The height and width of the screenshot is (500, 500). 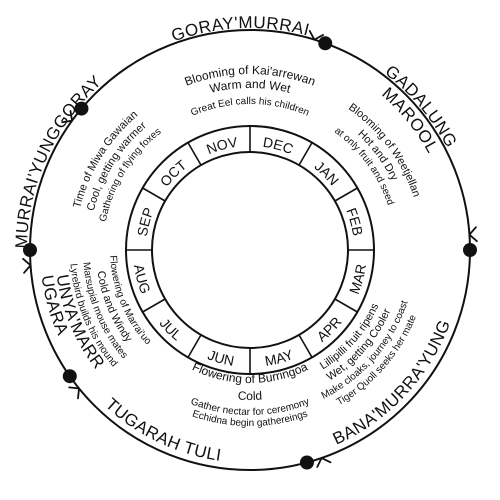 I want to click on month-label-aug: AUG, so click(x=142, y=279).